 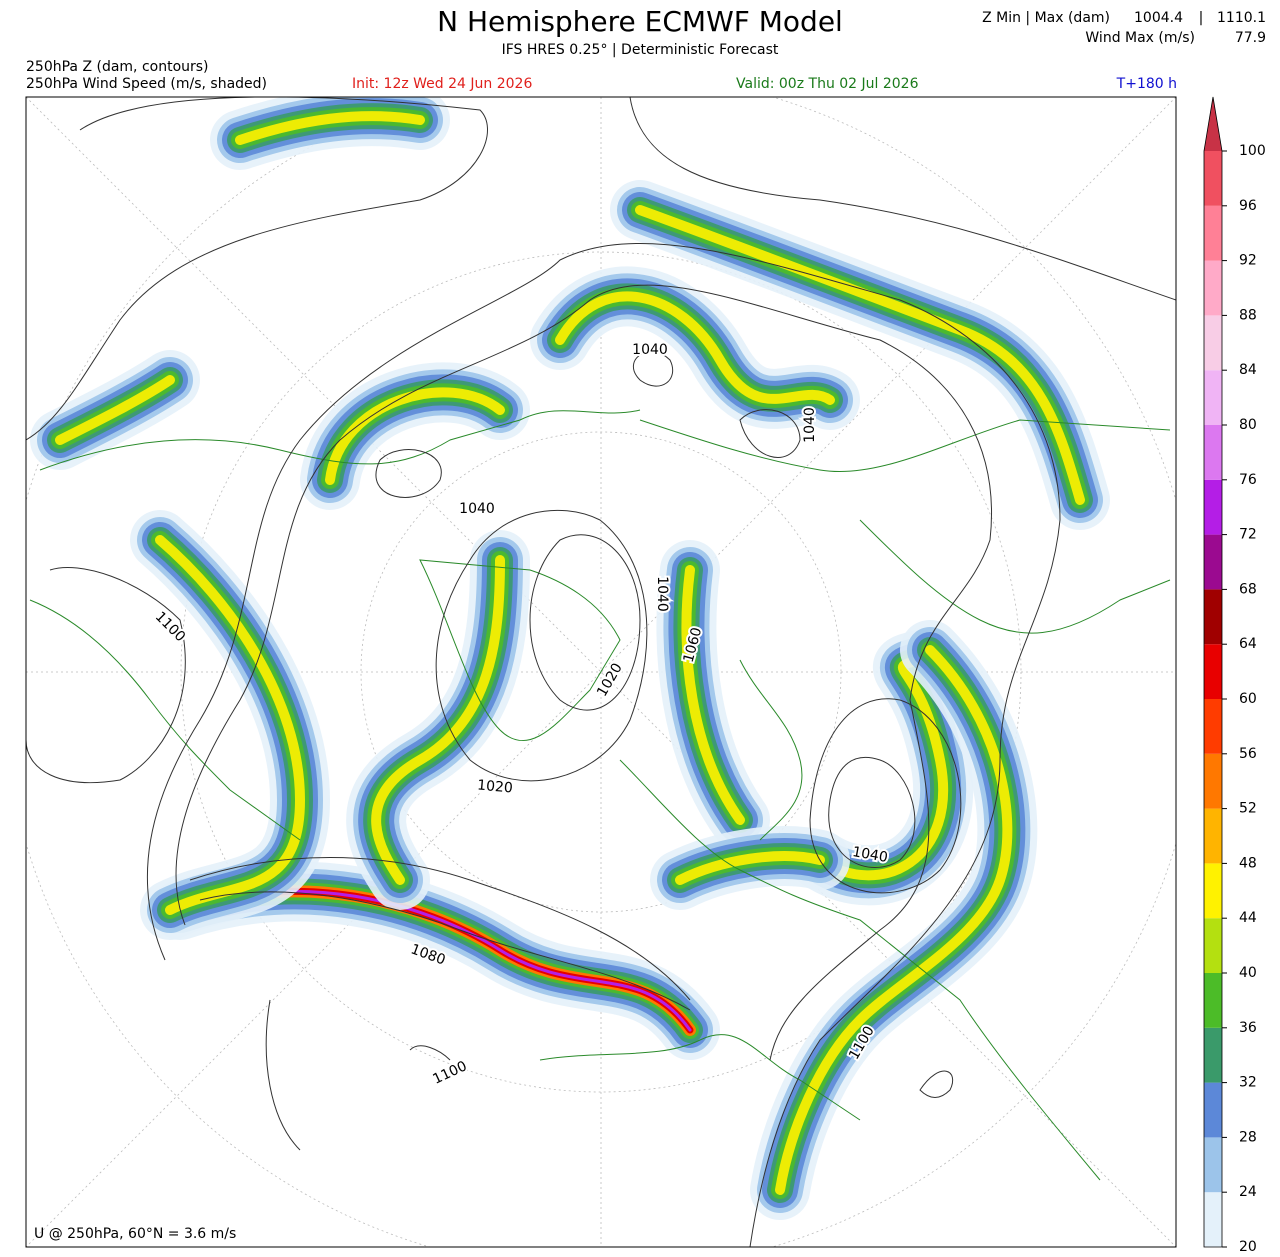 I want to click on colorbar-tick-label: 52, so click(x=1248, y=809).